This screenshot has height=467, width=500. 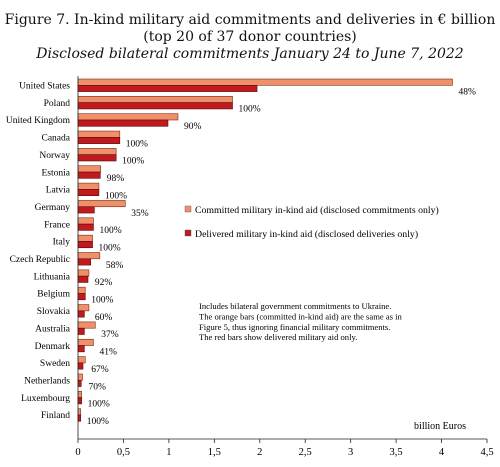 What do you see at coordinates (53, 295) in the screenshot?
I see `category-label: Belgium` at bounding box center [53, 295].